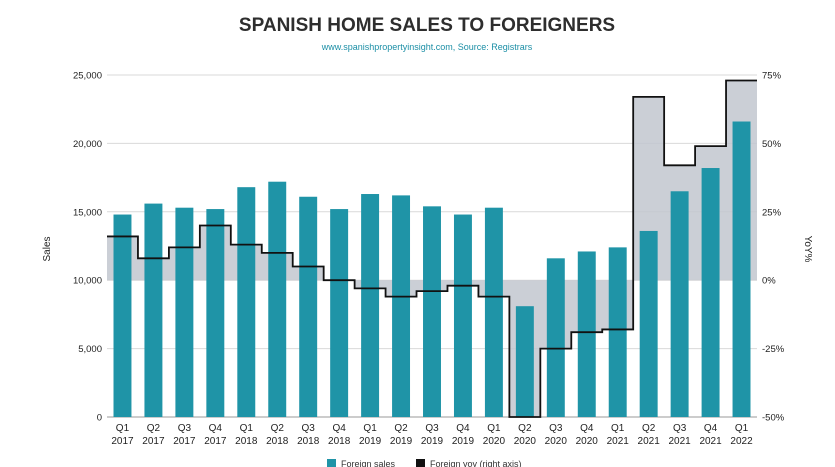 The height and width of the screenshot is (467, 835). Describe the element at coordinates (87, 281) in the screenshot. I see `y-tick-label: 10,000` at that location.